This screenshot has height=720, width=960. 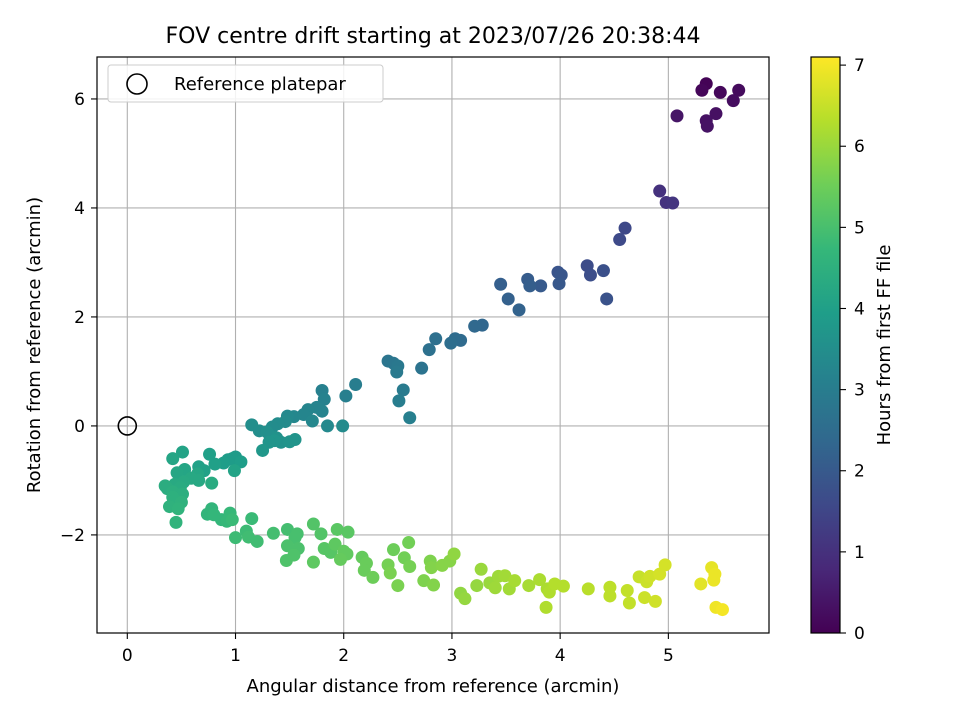 I want to click on legend-marker, so click(x=137, y=84).